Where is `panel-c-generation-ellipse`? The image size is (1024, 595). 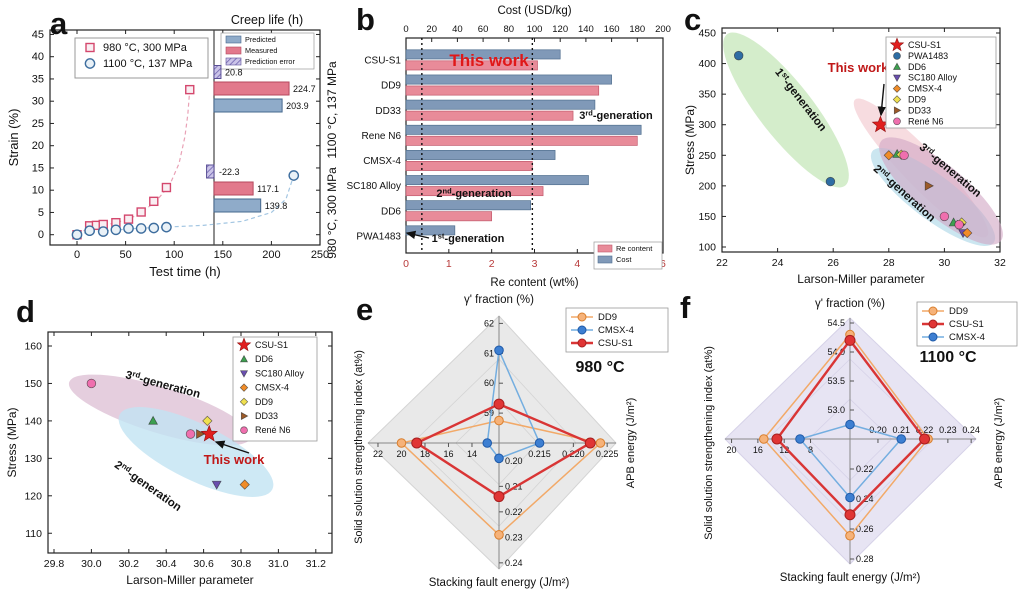 panel-c-generation-ellipse is located at coordinates (786, 110).